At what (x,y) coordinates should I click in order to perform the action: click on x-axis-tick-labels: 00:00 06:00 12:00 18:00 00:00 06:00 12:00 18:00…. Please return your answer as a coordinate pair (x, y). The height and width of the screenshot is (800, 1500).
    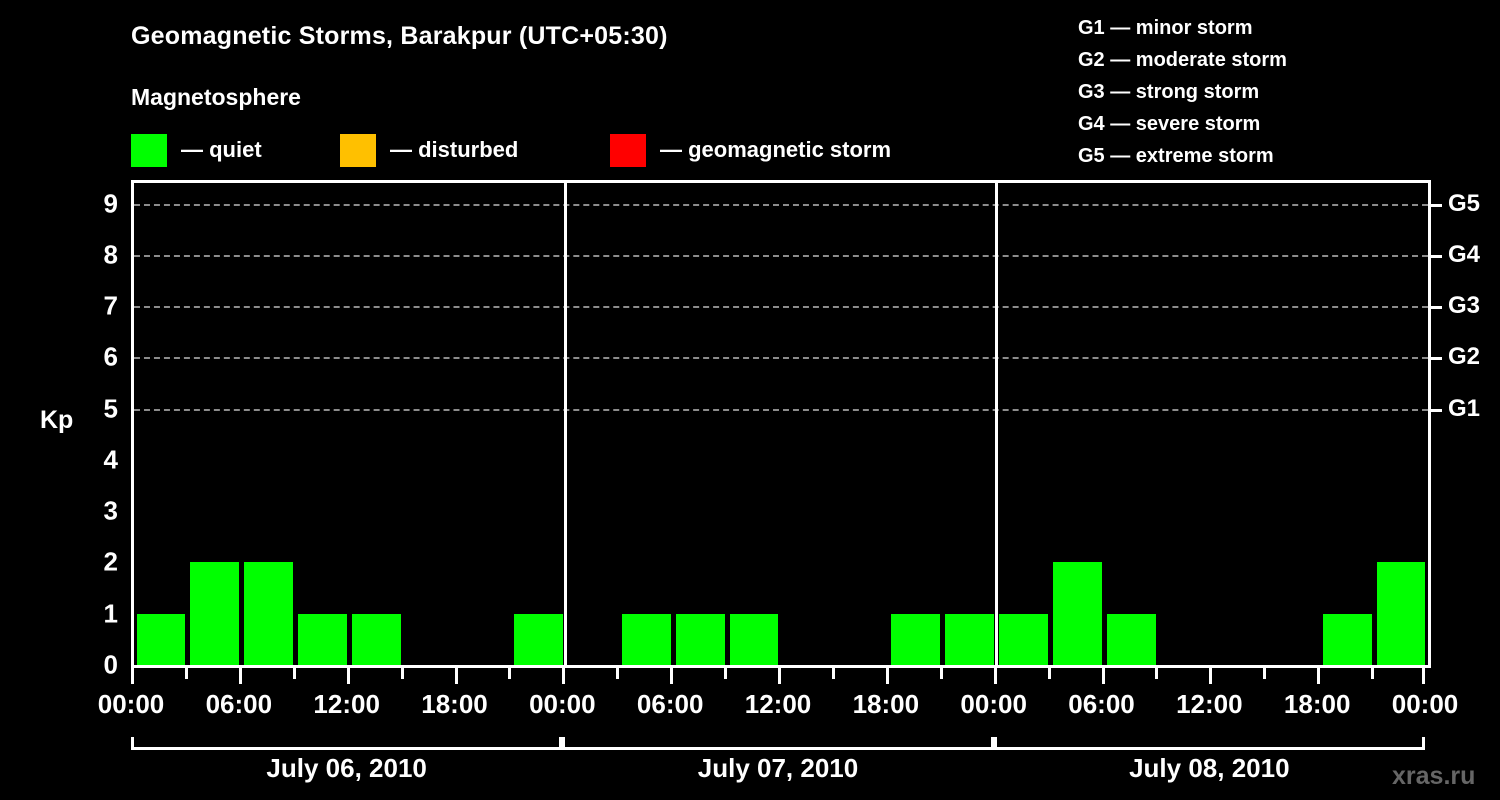
    Looking at the image, I should click on (750, 706).